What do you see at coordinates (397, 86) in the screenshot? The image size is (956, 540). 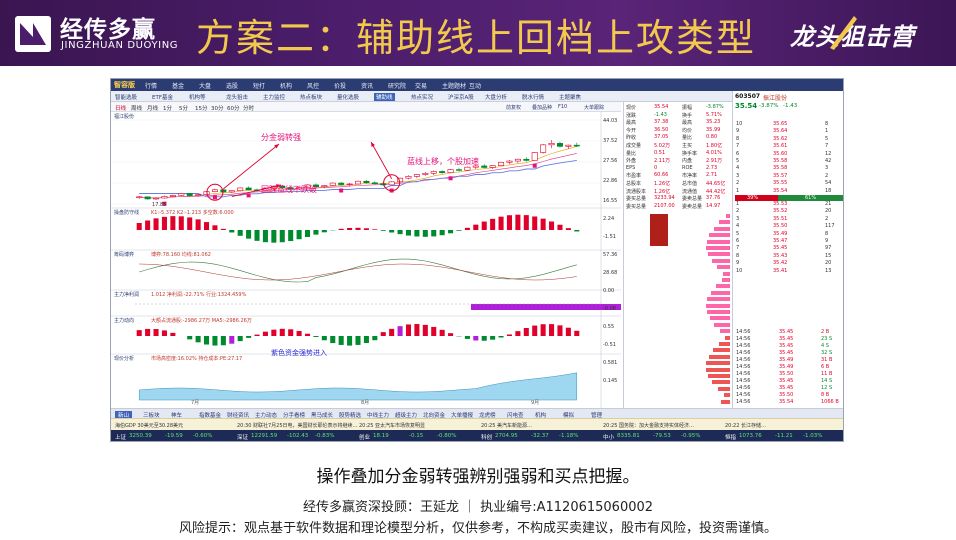 I see `menu-item: 研究院` at bounding box center [397, 86].